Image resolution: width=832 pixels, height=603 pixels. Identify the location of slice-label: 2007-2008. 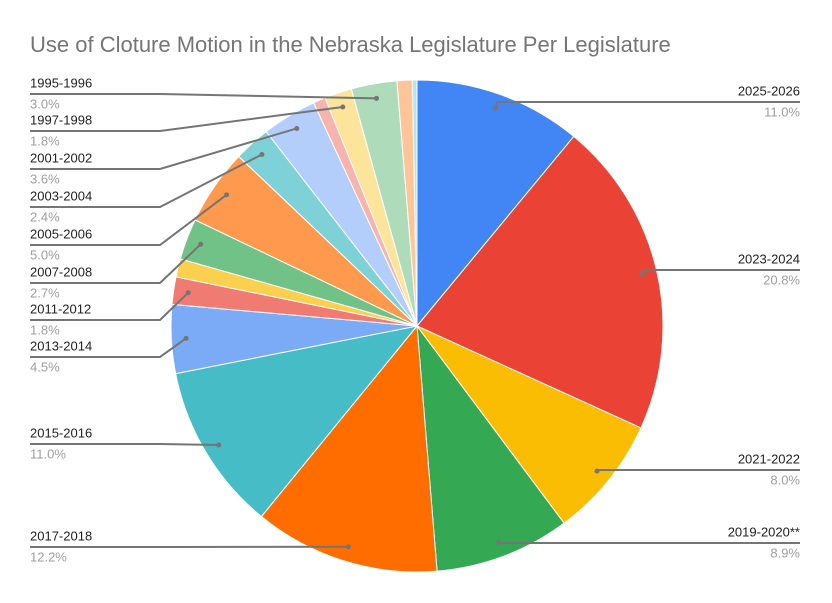
(61, 271).